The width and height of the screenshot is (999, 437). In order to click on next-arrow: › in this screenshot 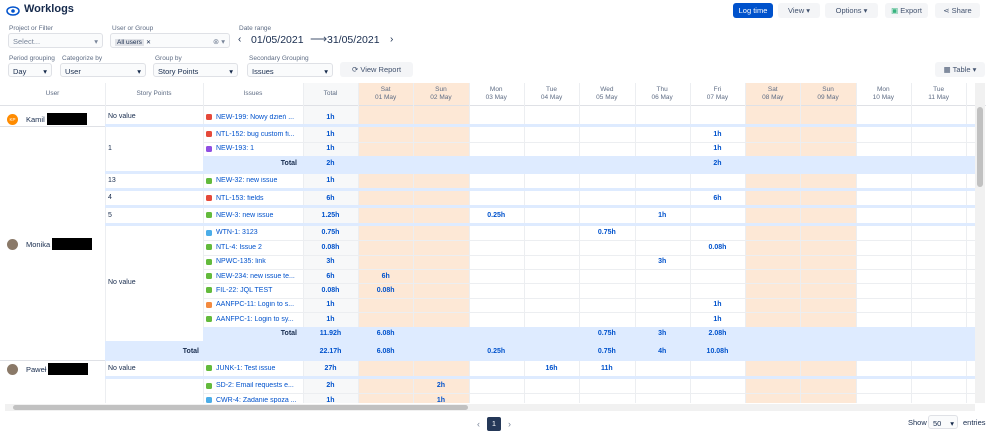, I will do `click(392, 39)`.